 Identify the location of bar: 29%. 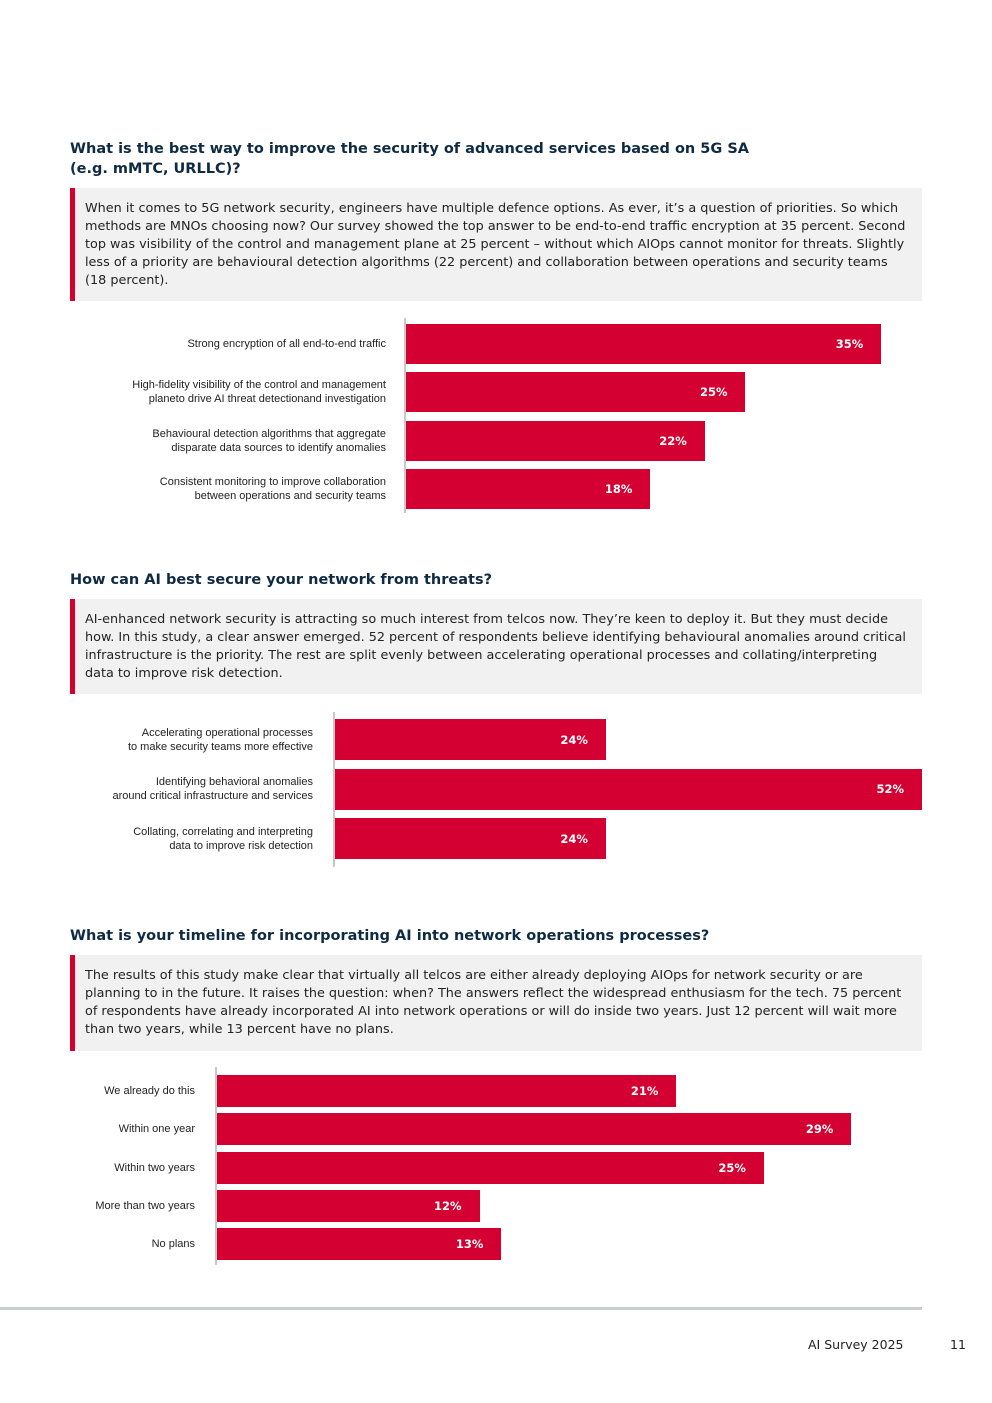
(534, 1129).